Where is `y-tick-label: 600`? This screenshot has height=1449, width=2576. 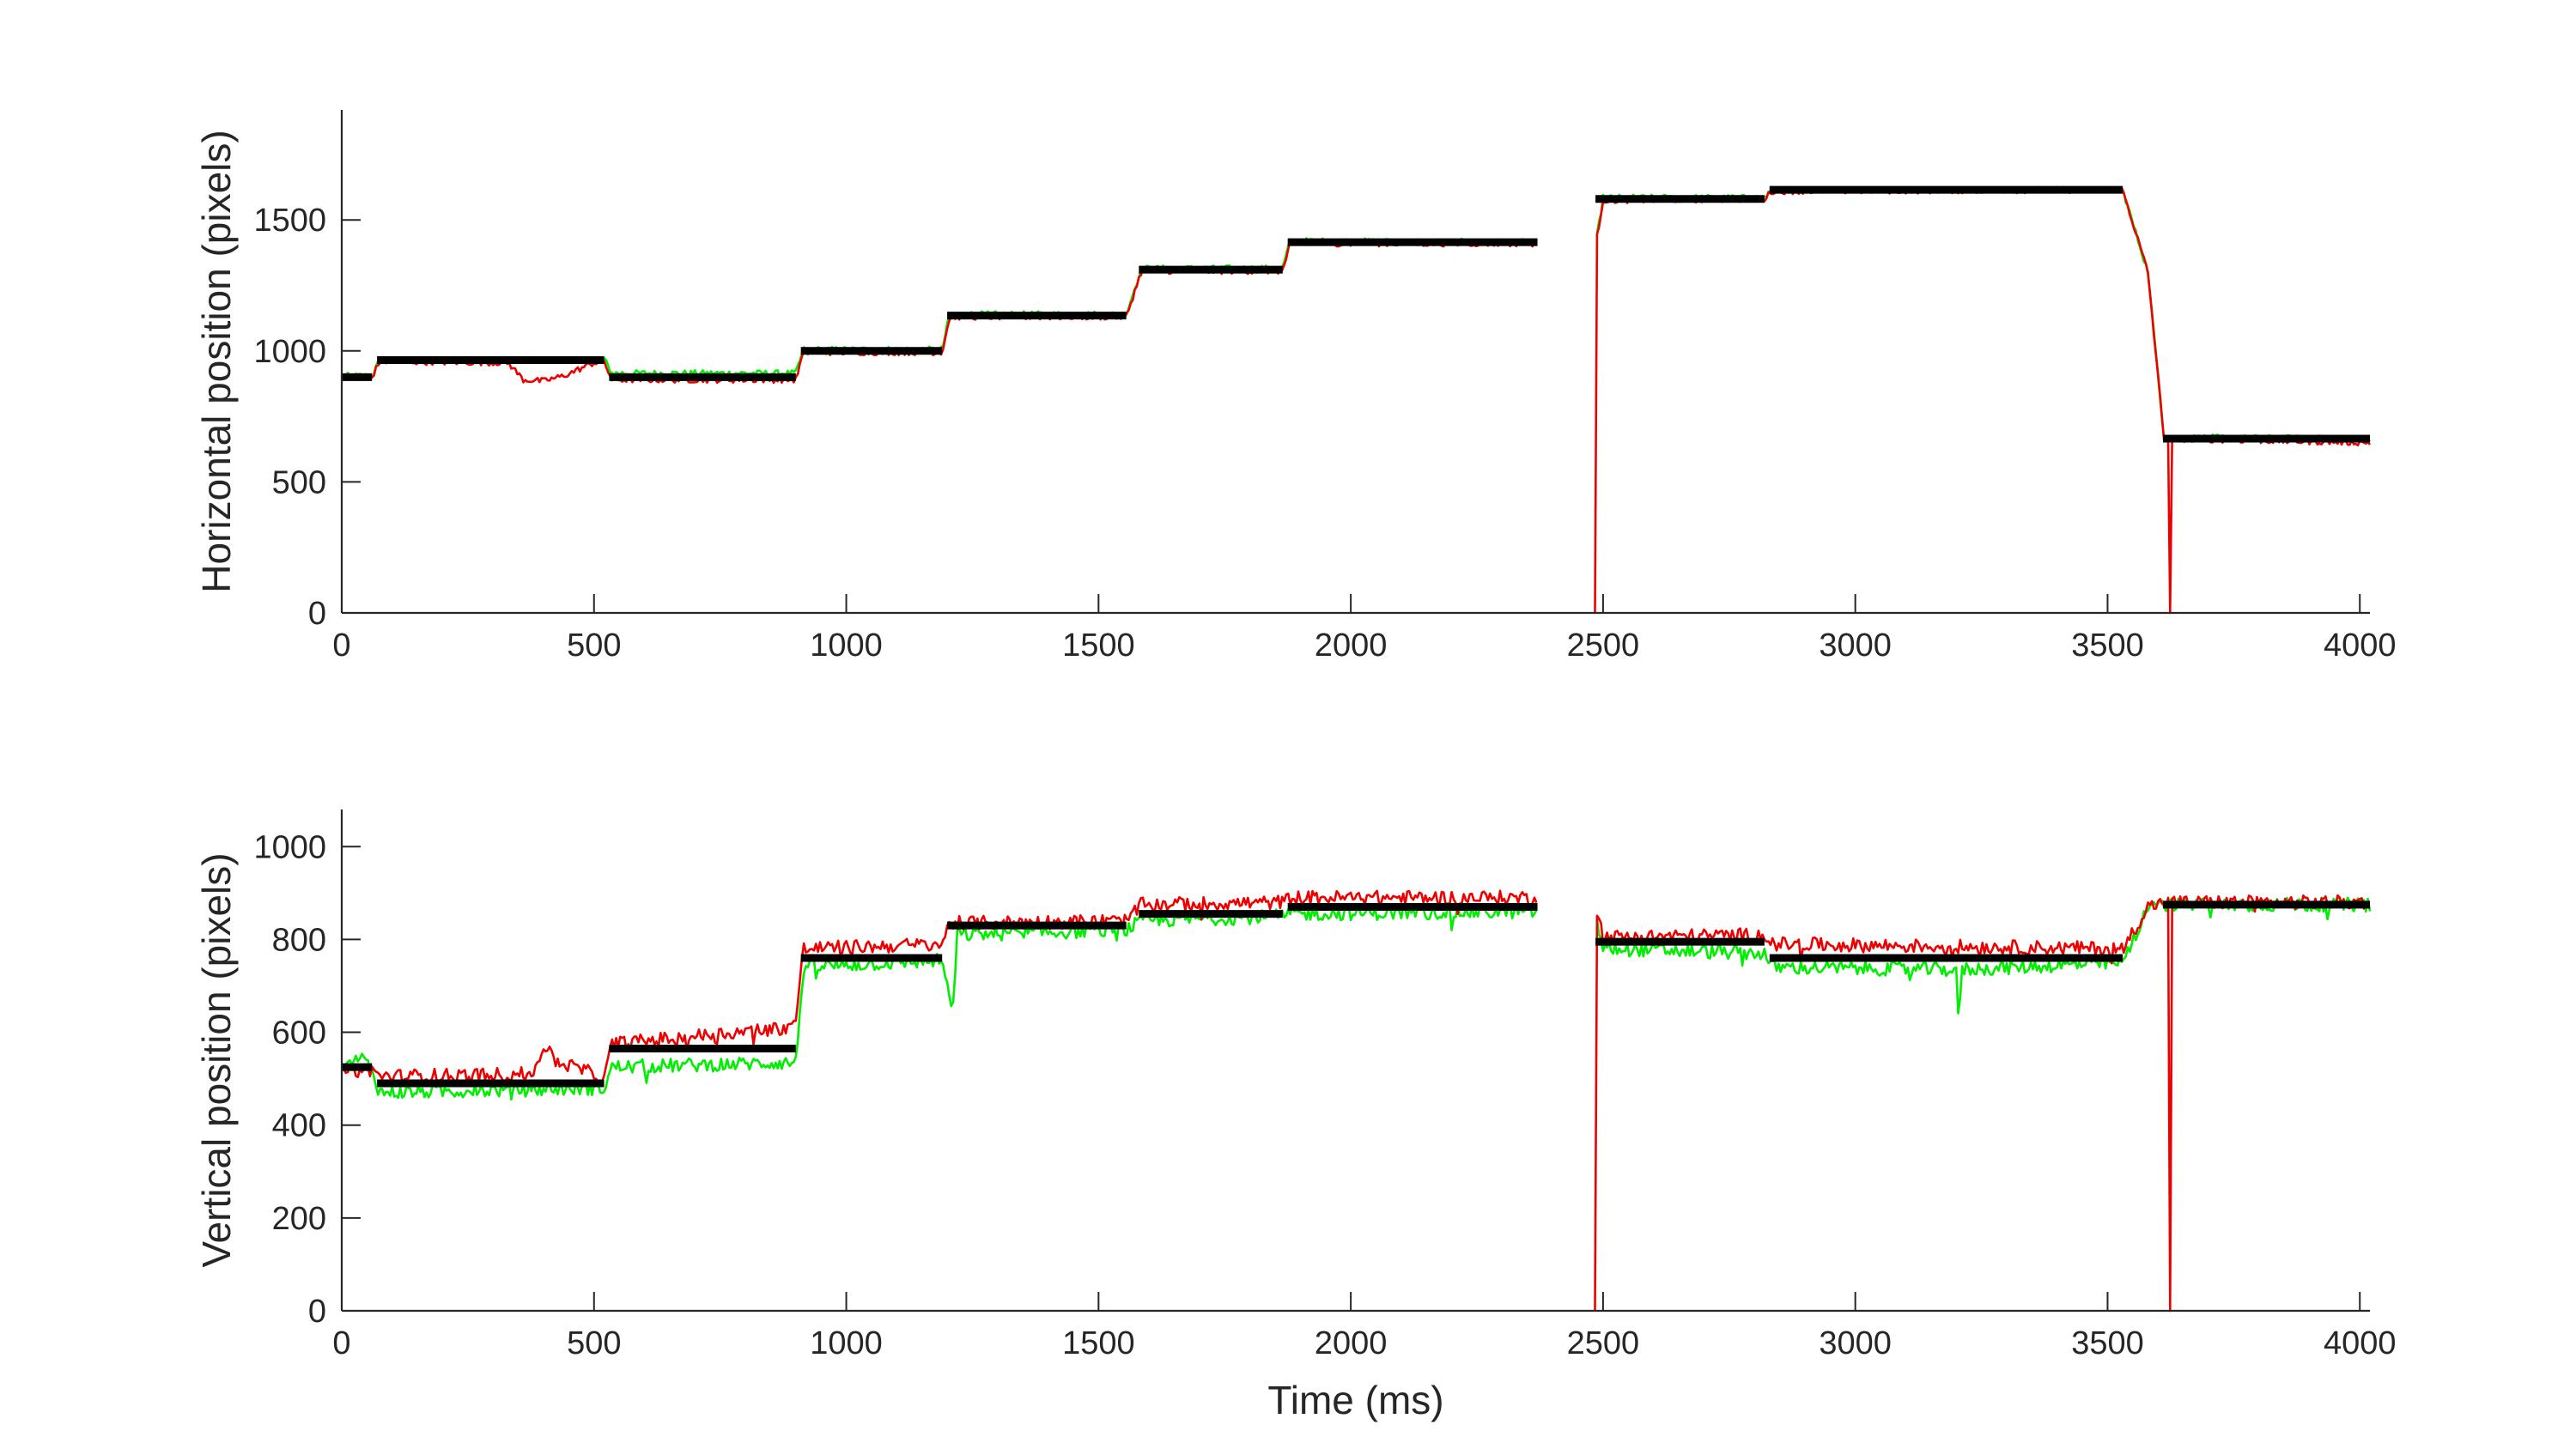
y-tick-label: 600 is located at coordinates (299, 1034).